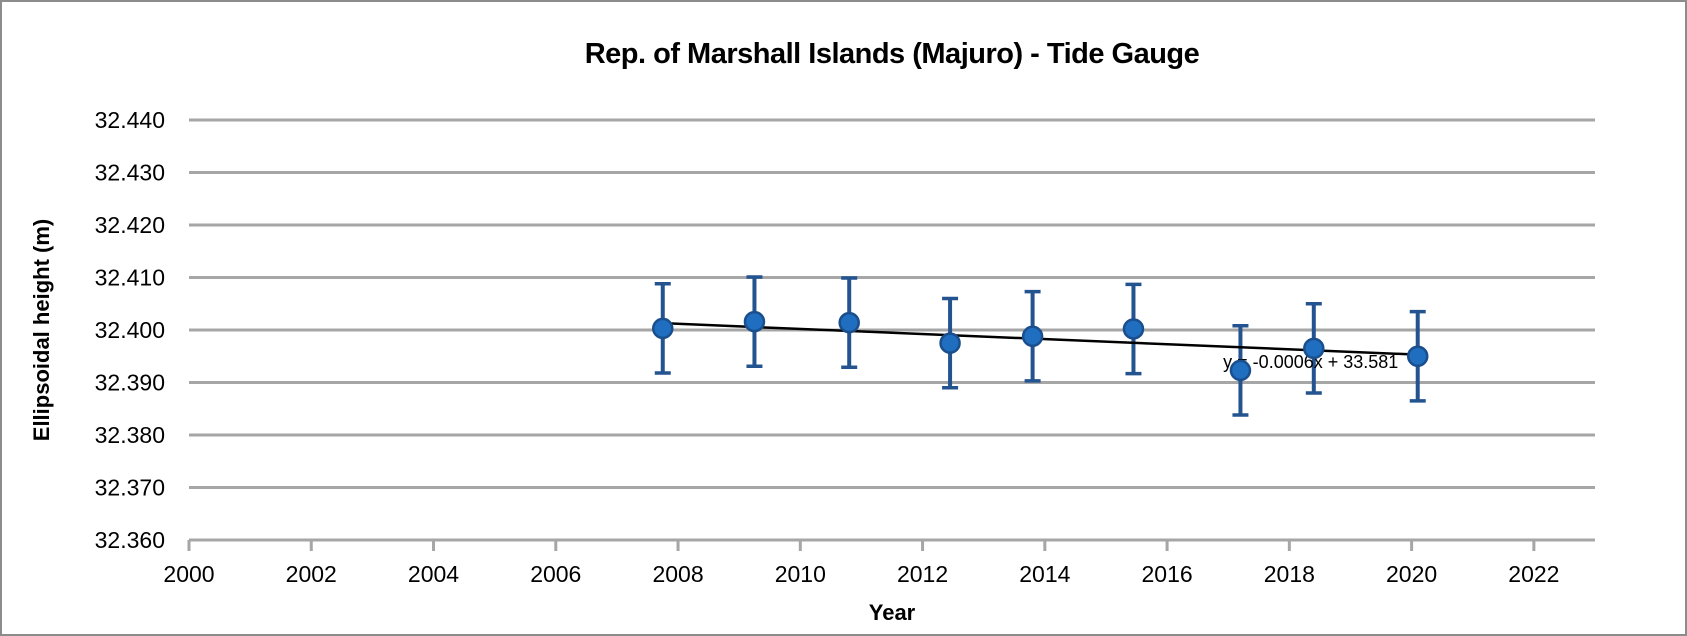 The height and width of the screenshot is (636, 1687). What do you see at coordinates (677, 574) in the screenshot?
I see `x-tick-label: 2008` at bounding box center [677, 574].